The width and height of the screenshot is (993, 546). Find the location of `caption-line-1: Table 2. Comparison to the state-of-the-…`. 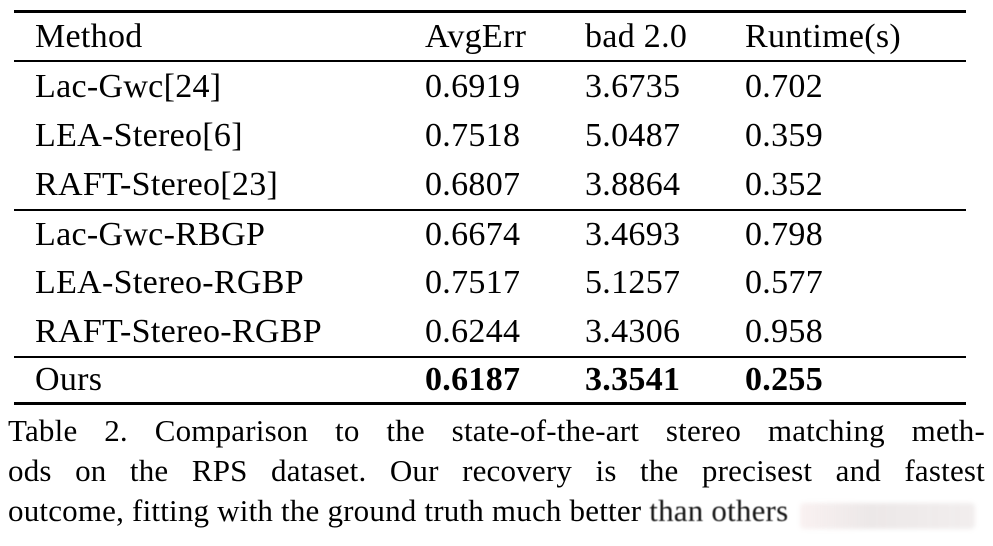

caption-line-1: Table 2. Comparison to the state-of-the-… is located at coordinates (496, 430).